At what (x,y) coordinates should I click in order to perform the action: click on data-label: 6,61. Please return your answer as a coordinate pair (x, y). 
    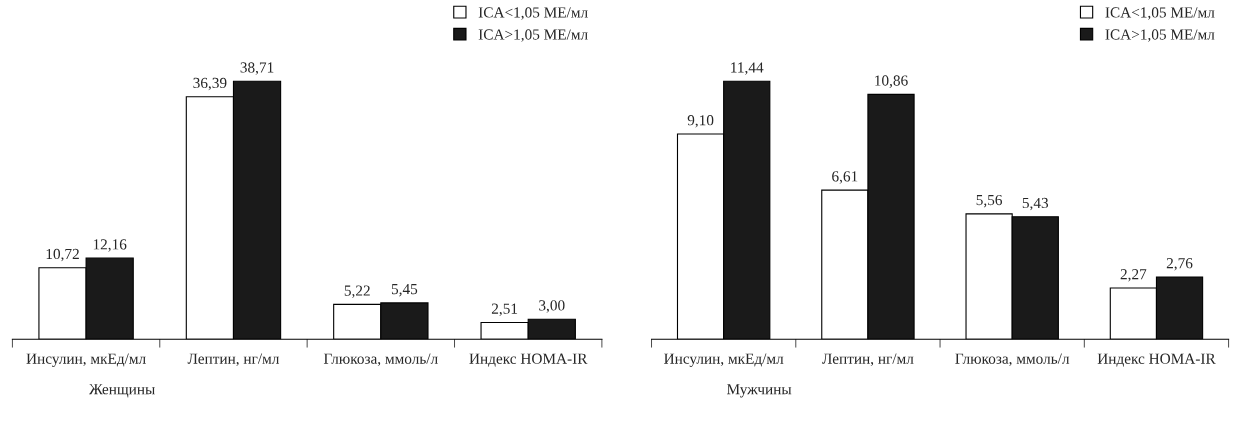
    Looking at the image, I should click on (845, 177).